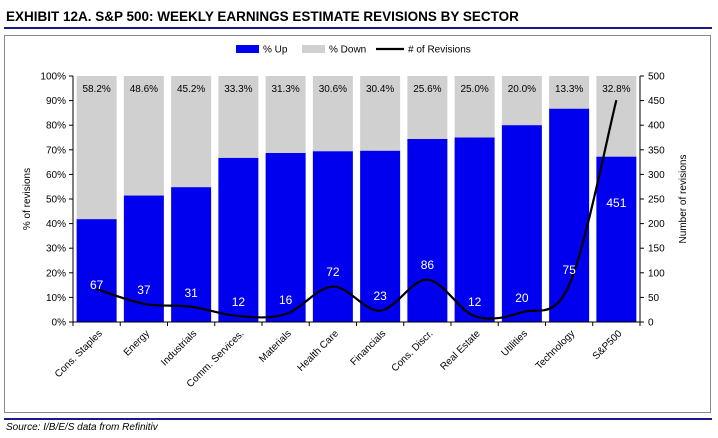 The image size is (718, 438). What do you see at coordinates (59, 323) in the screenshot?
I see `y-tick-label-left: 0%` at bounding box center [59, 323].